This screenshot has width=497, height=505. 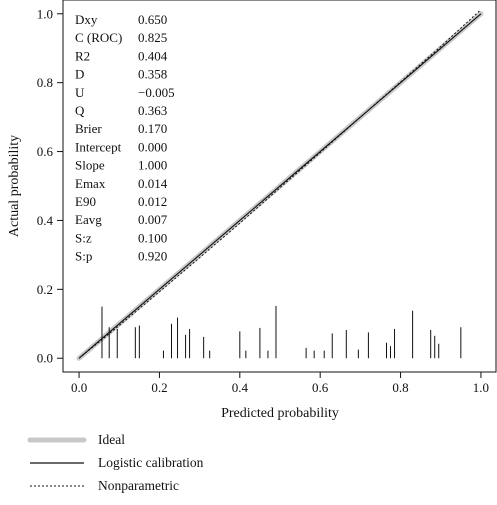 I want to click on x-tick-label: 1.0, so click(x=481, y=387).